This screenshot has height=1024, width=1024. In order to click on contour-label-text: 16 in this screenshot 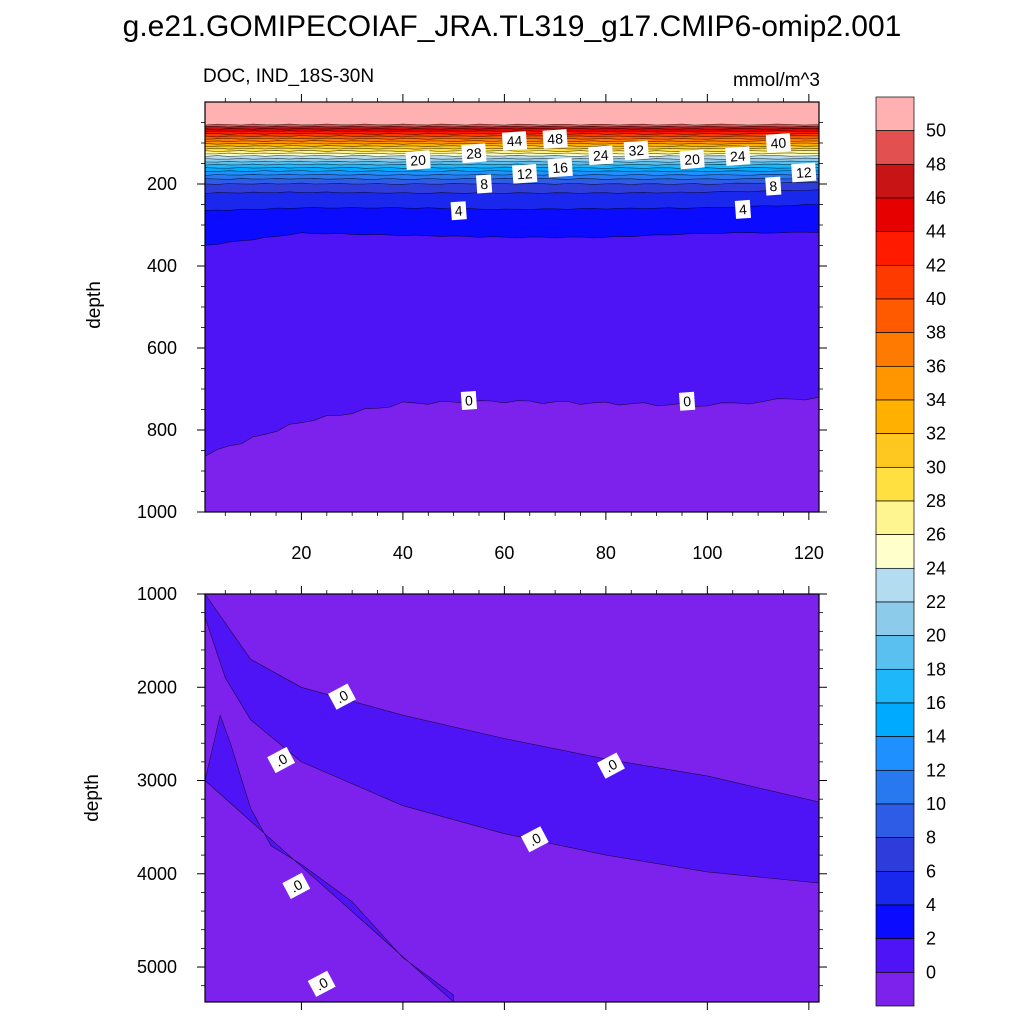, I will do `click(560, 167)`.